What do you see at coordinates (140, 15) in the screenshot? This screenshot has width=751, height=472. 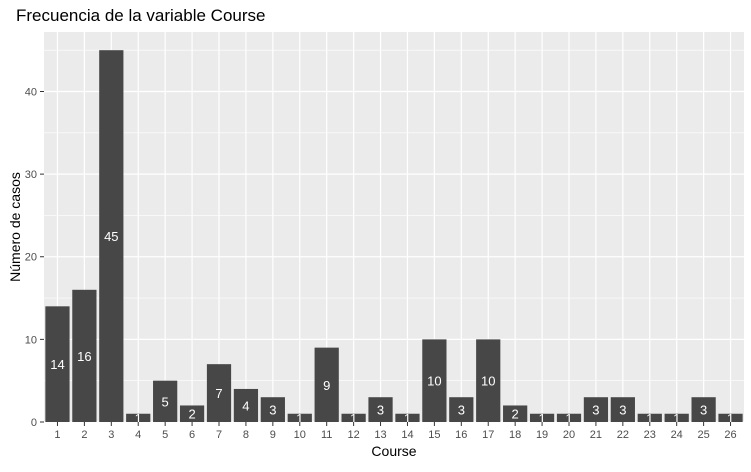 I see `chart-title: Frecuencia de la variable Course` at bounding box center [140, 15].